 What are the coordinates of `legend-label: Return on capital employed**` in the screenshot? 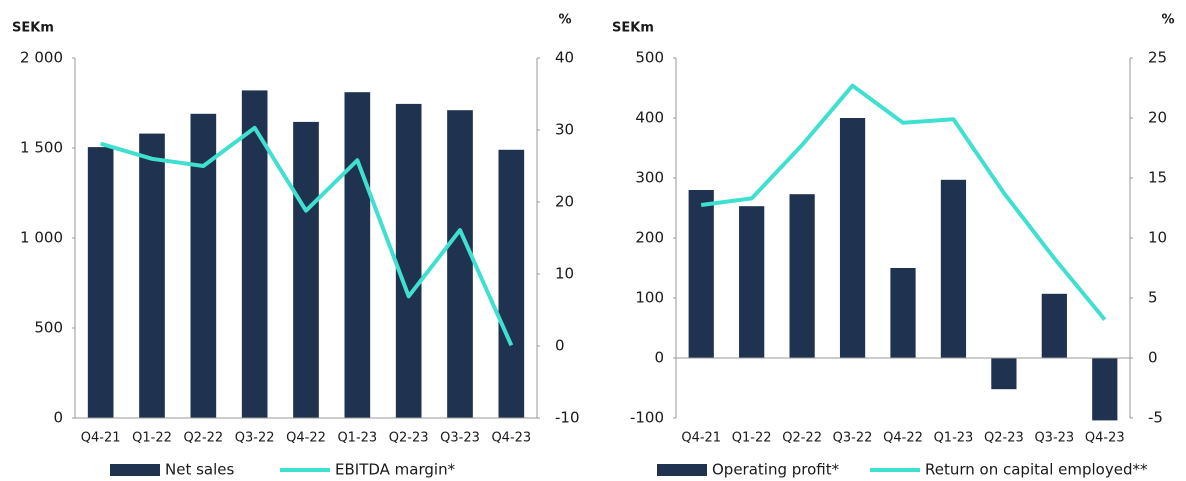 It's located at (1036, 470).